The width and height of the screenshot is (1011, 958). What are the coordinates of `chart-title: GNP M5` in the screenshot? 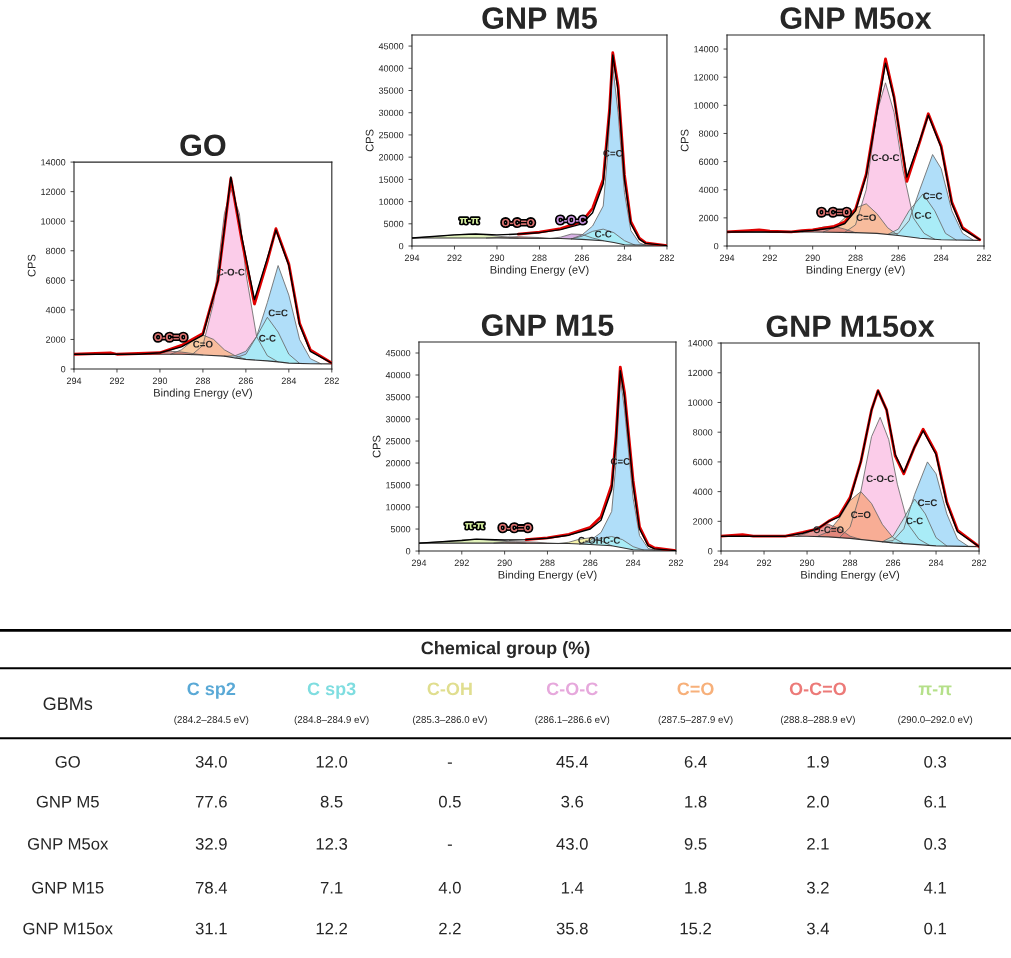 It's located at (539, 18).